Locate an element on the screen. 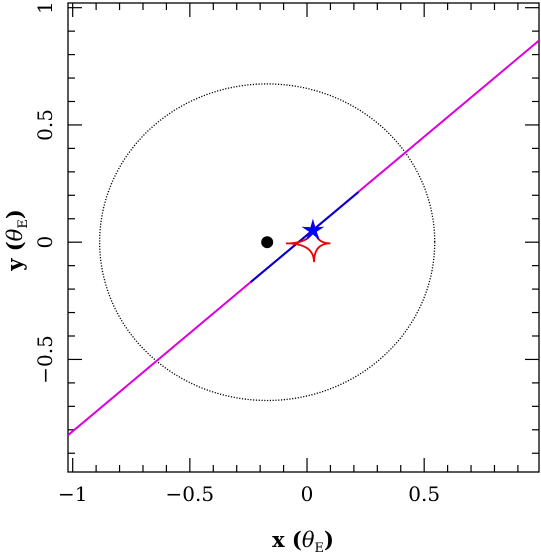 This screenshot has width=541, height=555. x-axis-label-close: ) is located at coordinates (329, 539).